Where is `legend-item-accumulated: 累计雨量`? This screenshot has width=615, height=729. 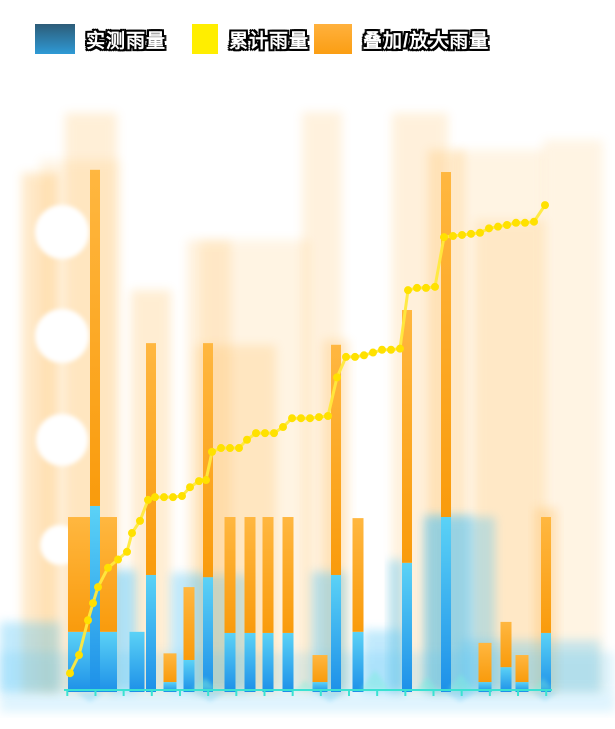 legend-item-accumulated: 累计雨量 is located at coordinates (250, 39).